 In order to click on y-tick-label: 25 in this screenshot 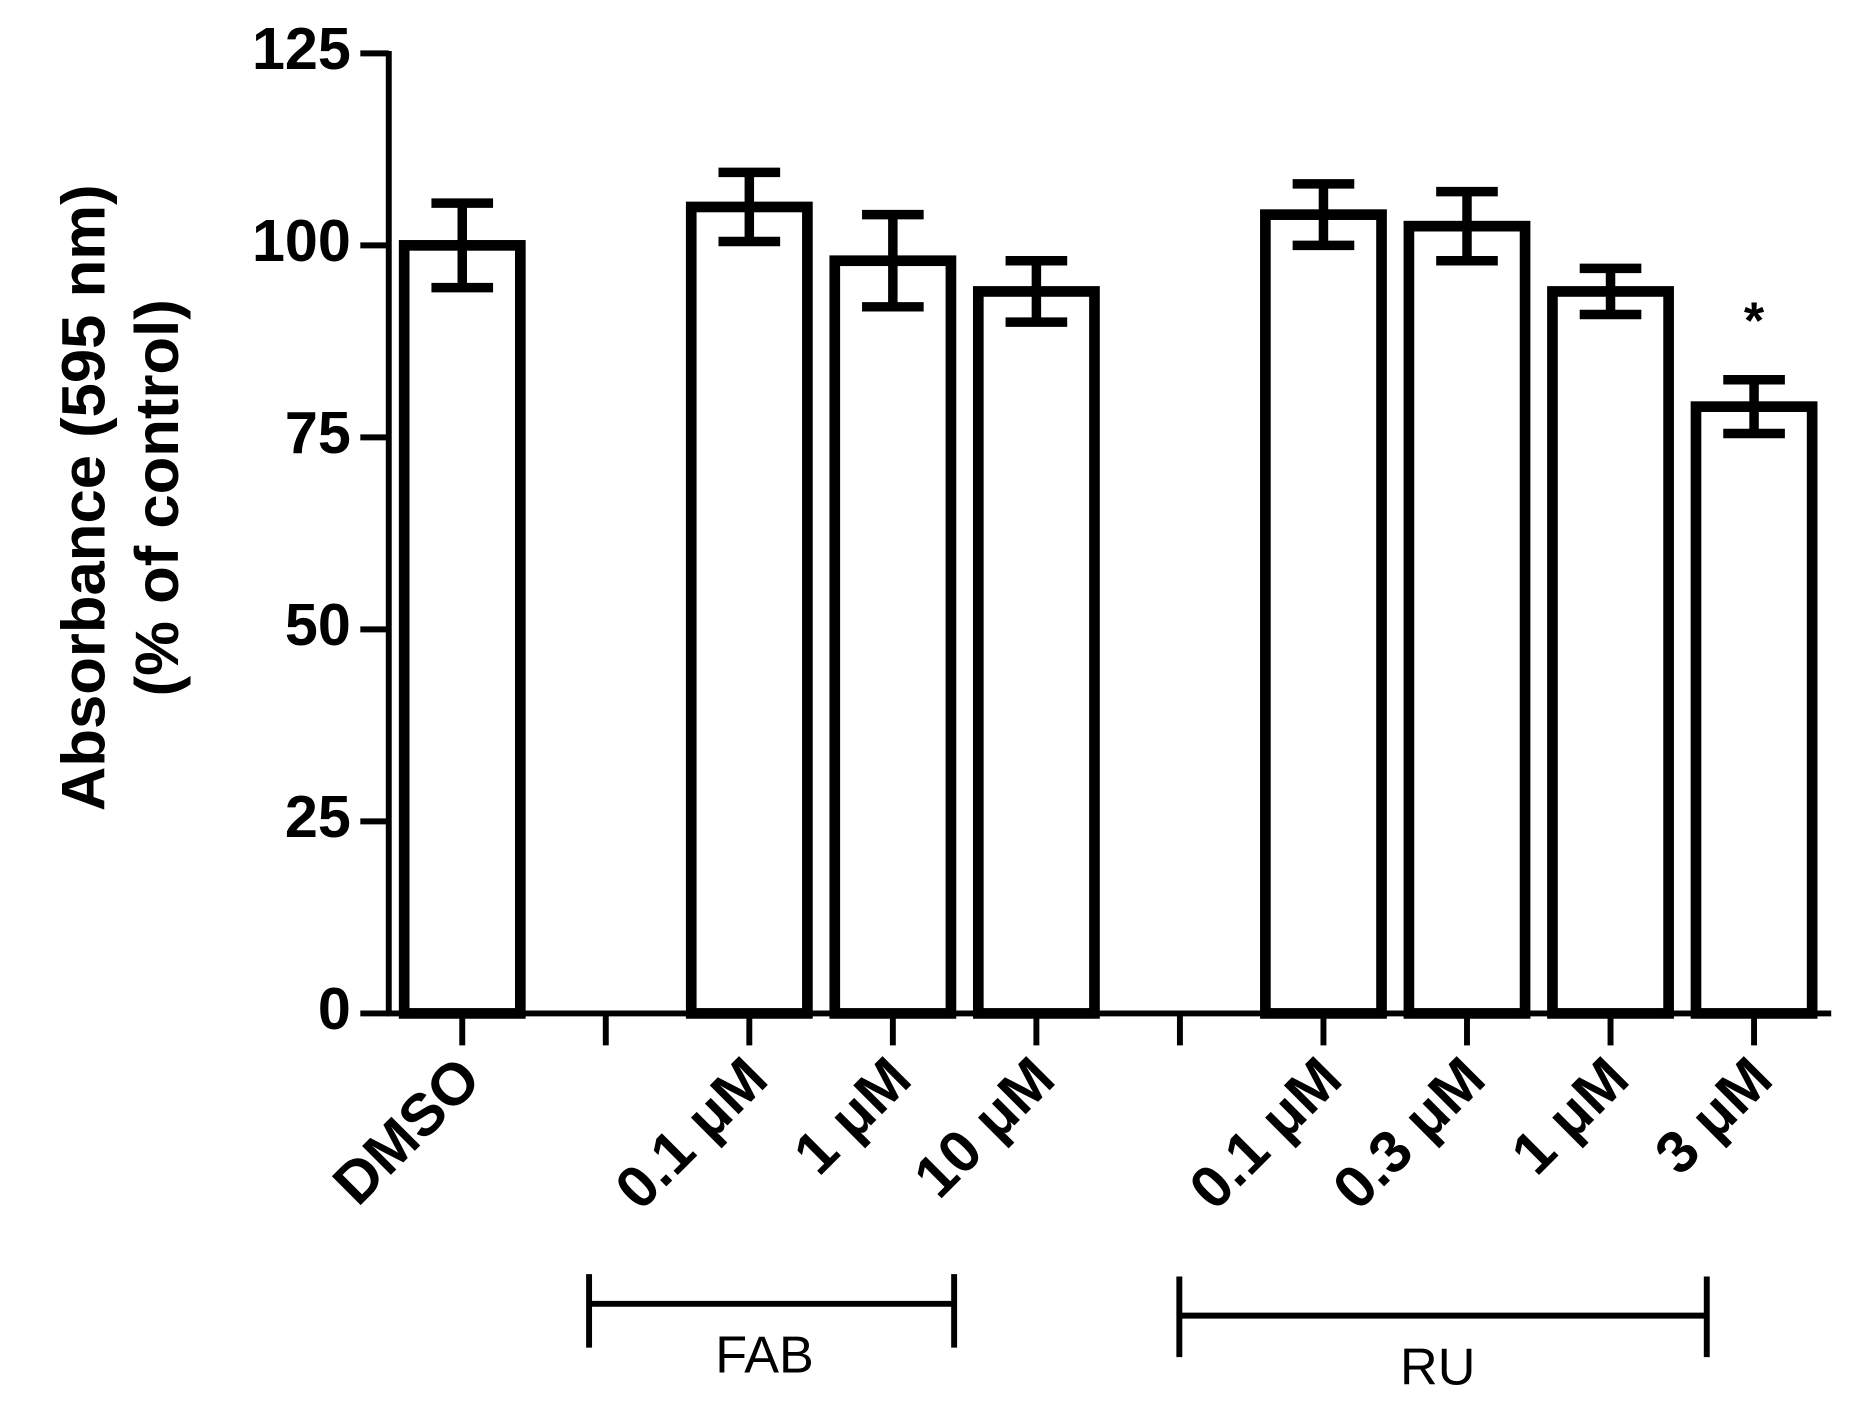, I will do `click(318, 816)`.